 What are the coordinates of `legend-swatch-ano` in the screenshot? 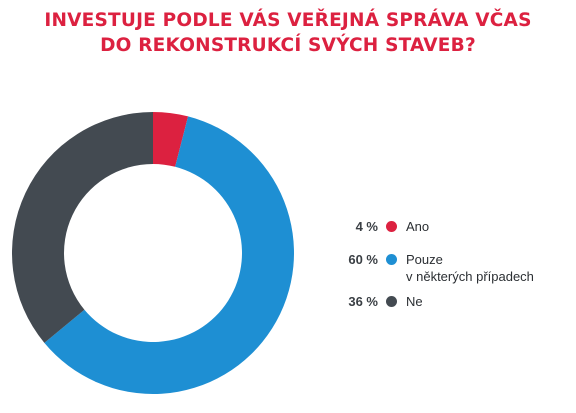 It's located at (391, 226).